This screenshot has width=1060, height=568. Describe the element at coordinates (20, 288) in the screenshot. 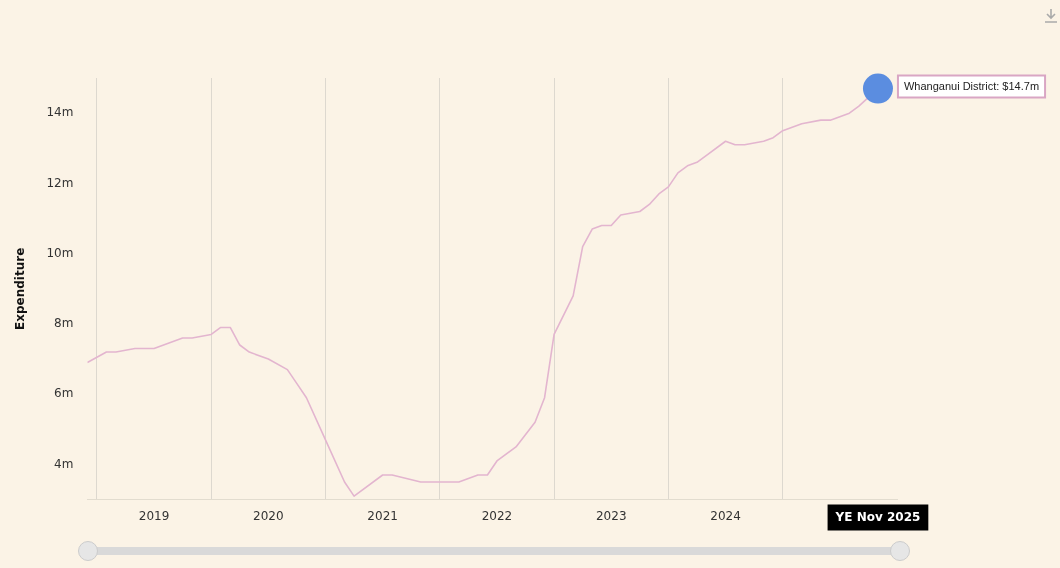

I see `y-axis-title: Expenditure` at that location.